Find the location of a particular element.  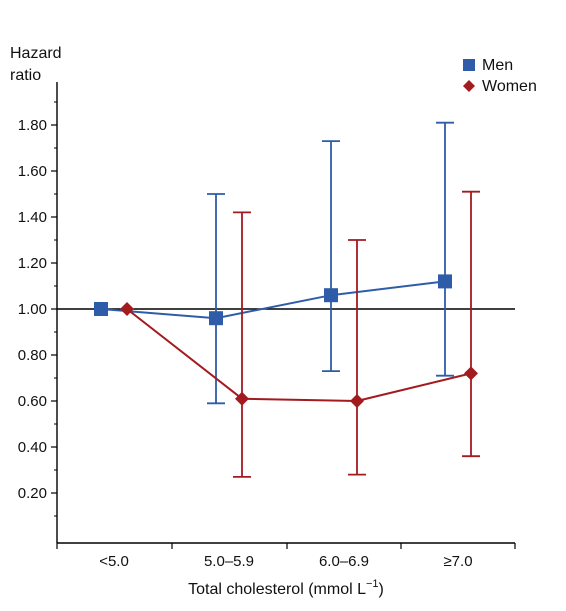

y-tick-label: 1.80 is located at coordinates (32, 125).